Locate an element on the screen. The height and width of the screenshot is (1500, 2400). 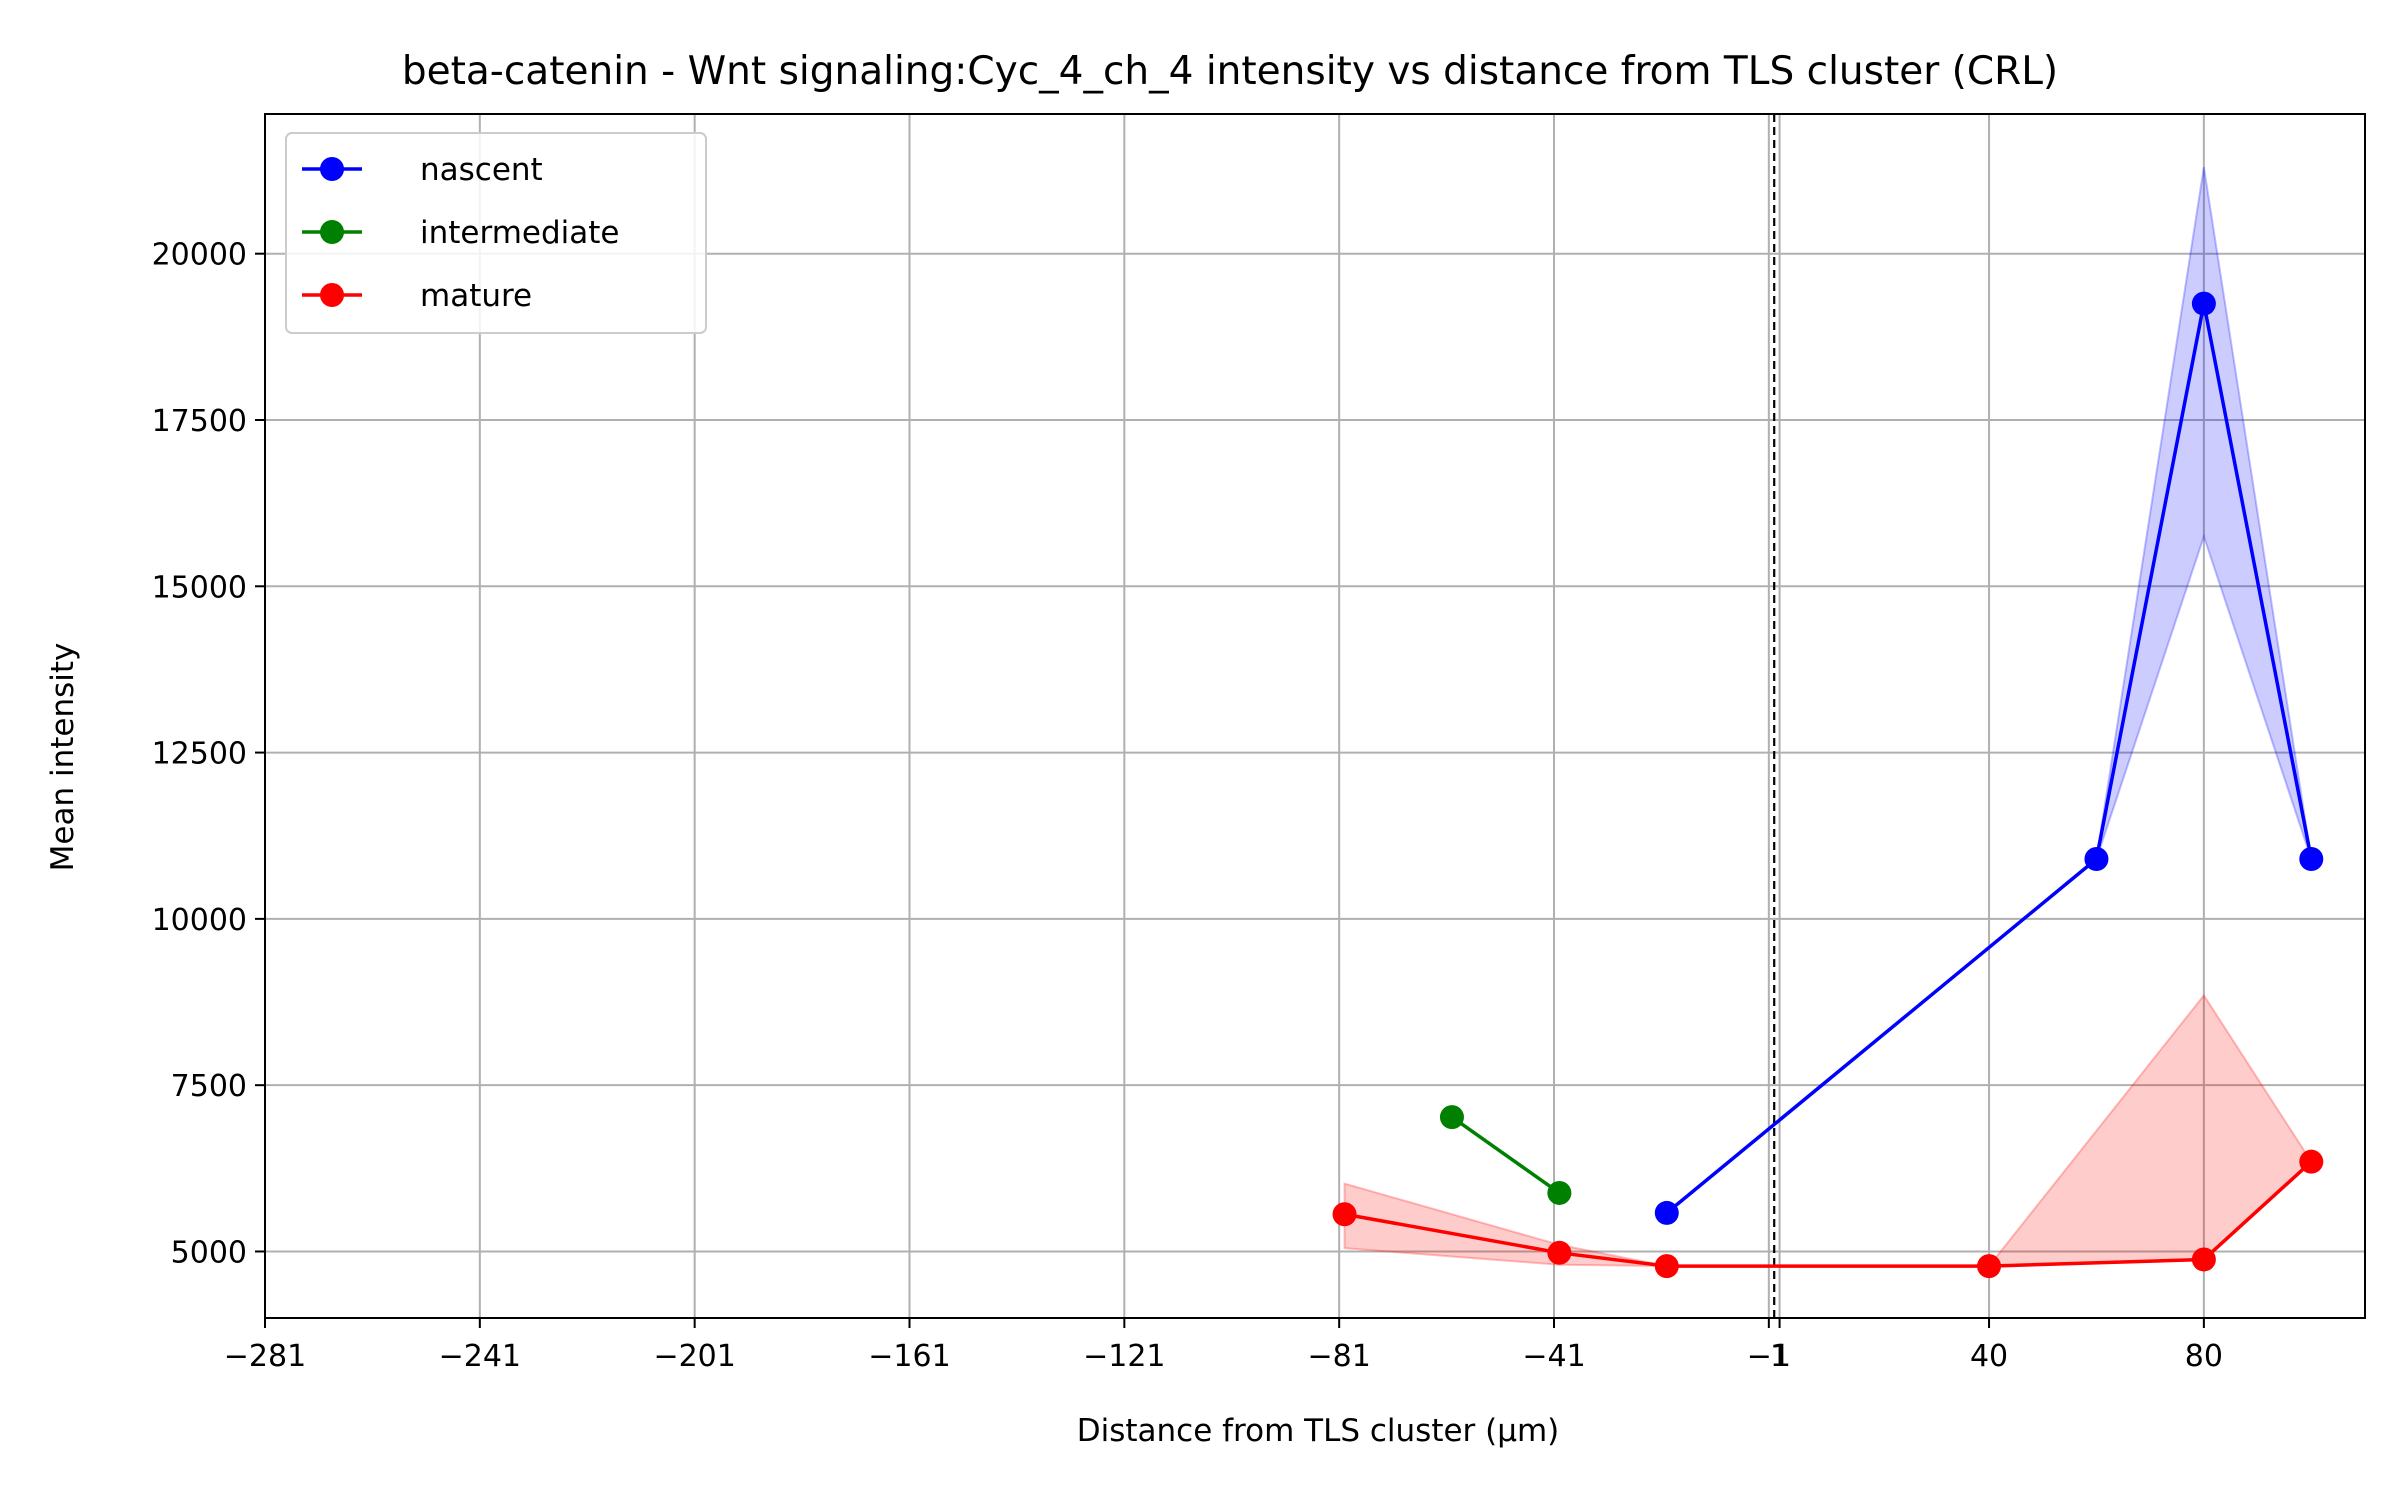
legend-label: mature is located at coordinates (476, 296).